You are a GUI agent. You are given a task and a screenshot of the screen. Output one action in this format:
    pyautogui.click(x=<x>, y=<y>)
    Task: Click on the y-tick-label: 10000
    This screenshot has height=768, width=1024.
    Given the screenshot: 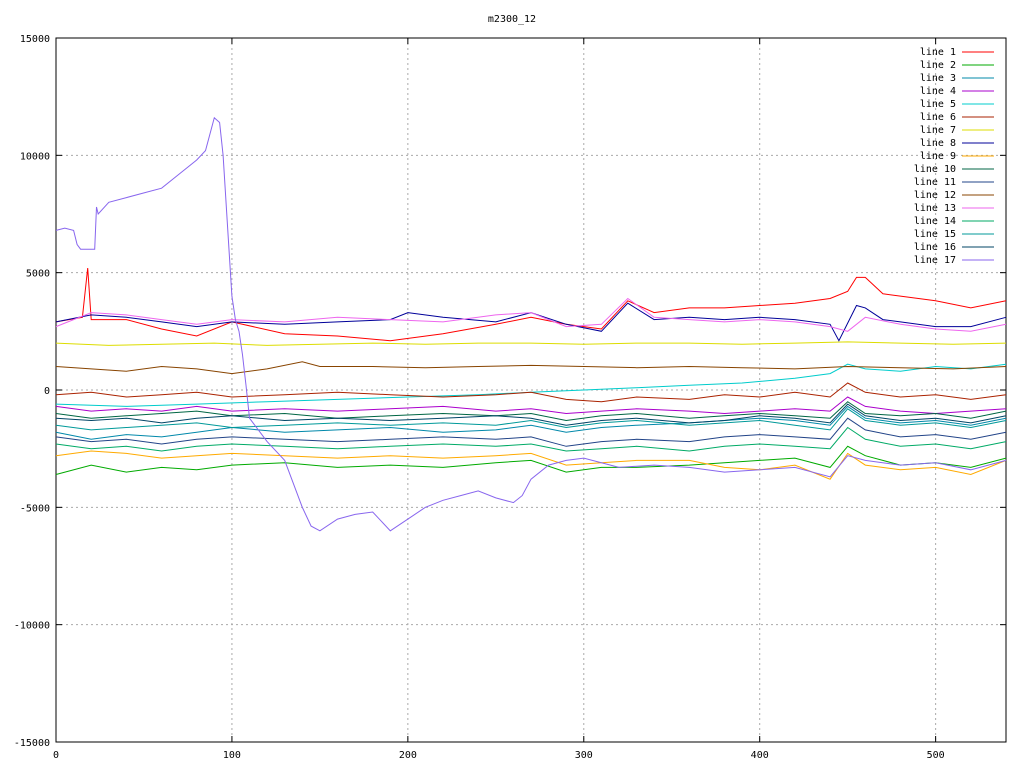 What is the action you would take?
    pyautogui.click(x=35, y=156)
    